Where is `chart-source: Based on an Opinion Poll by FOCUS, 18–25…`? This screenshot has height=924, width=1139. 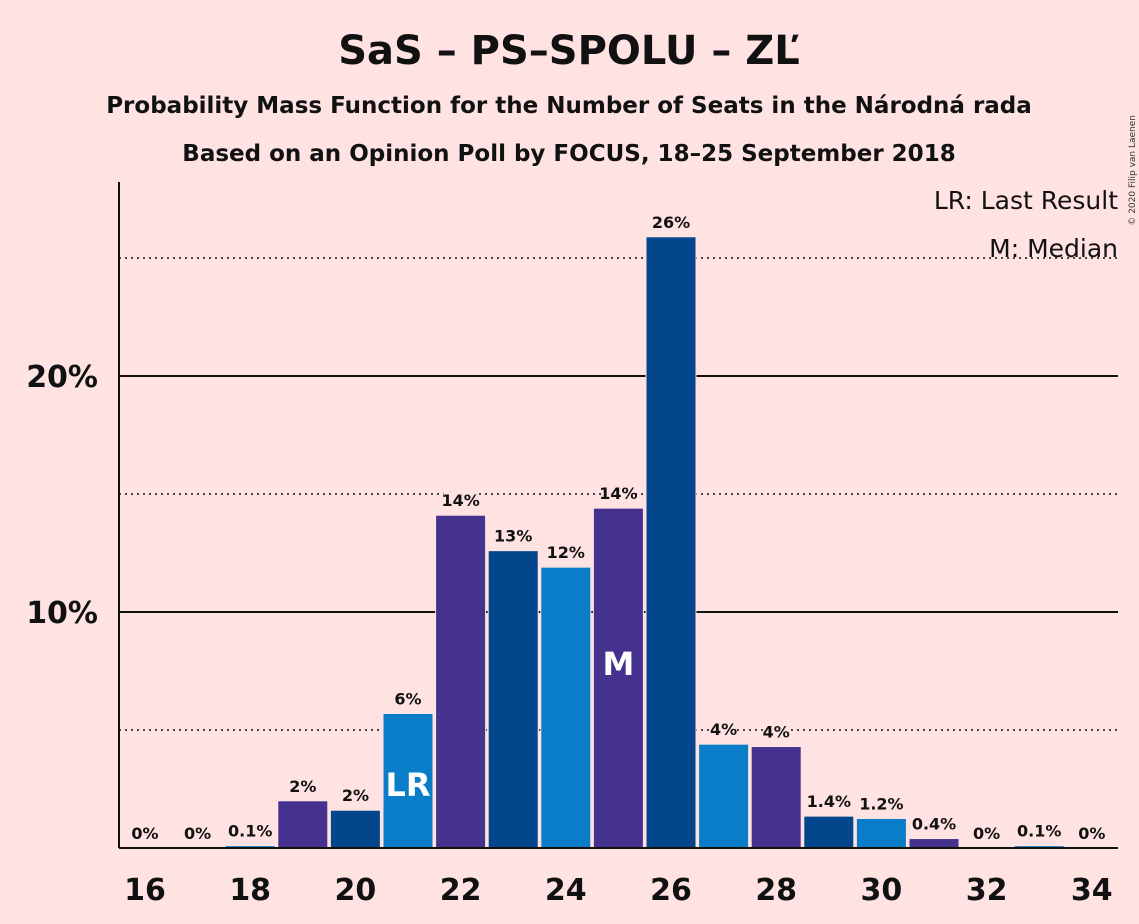 chart-source: Based on an Opinion Poll by FOCUS, 18–25… is located at coordinates (568, 154).